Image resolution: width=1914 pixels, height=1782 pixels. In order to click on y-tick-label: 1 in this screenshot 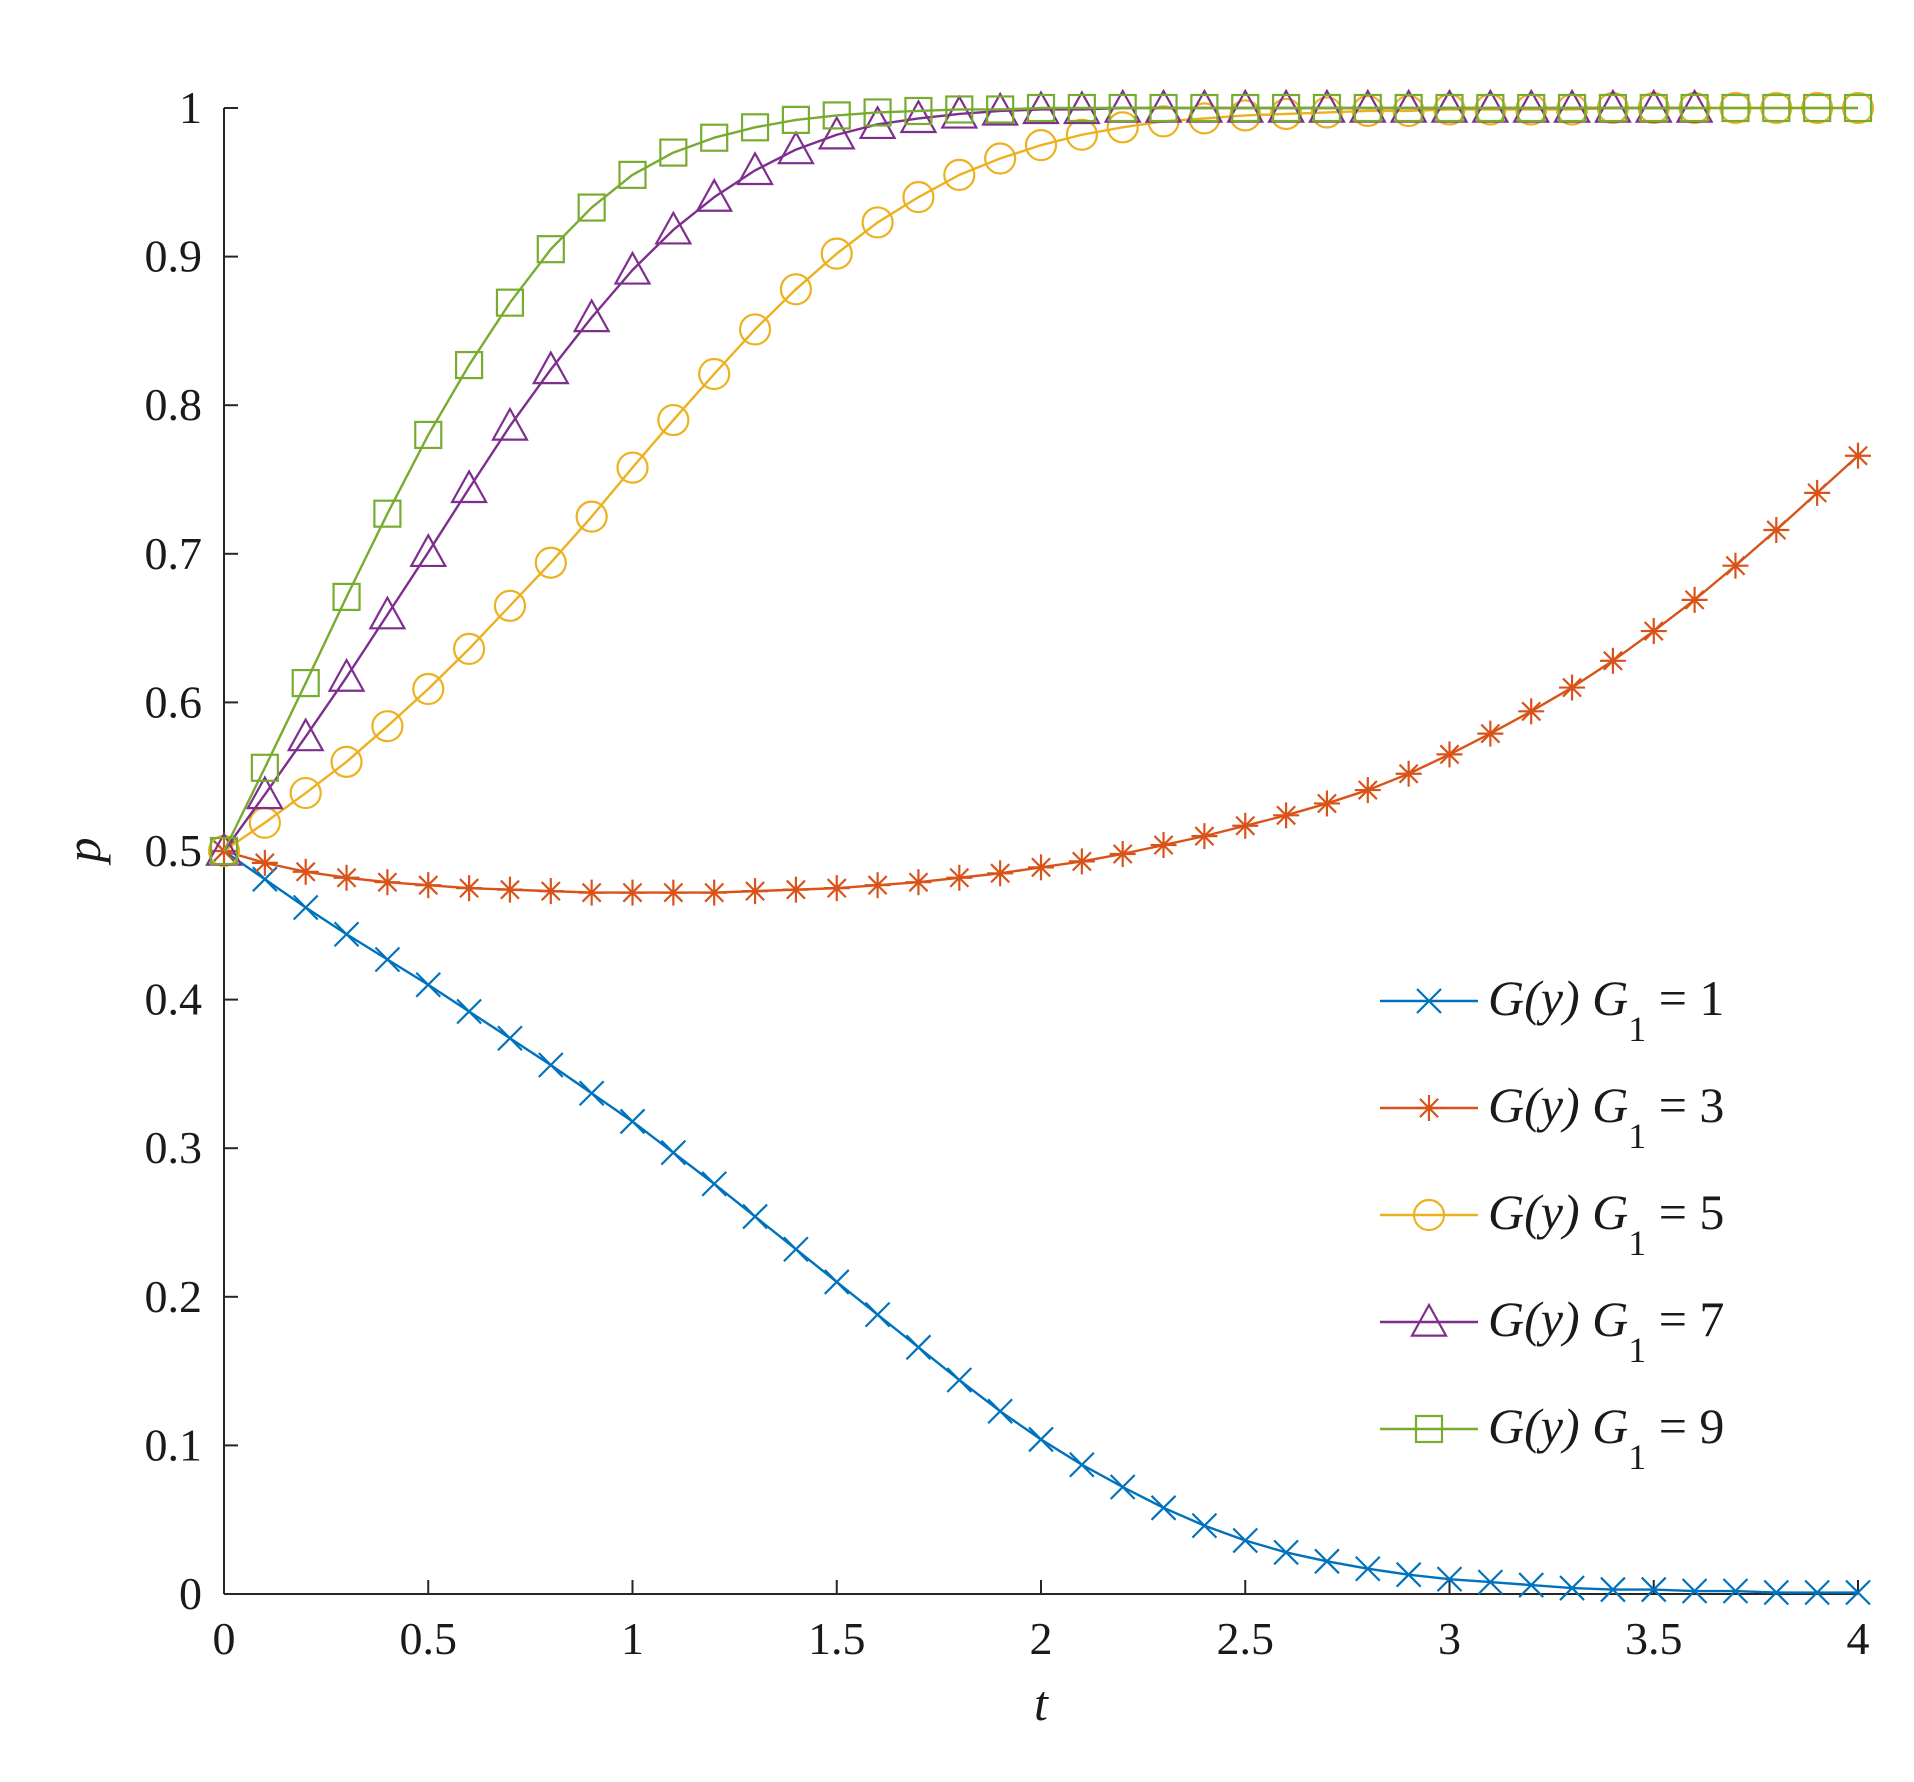, I will do `click(190, 107)`.